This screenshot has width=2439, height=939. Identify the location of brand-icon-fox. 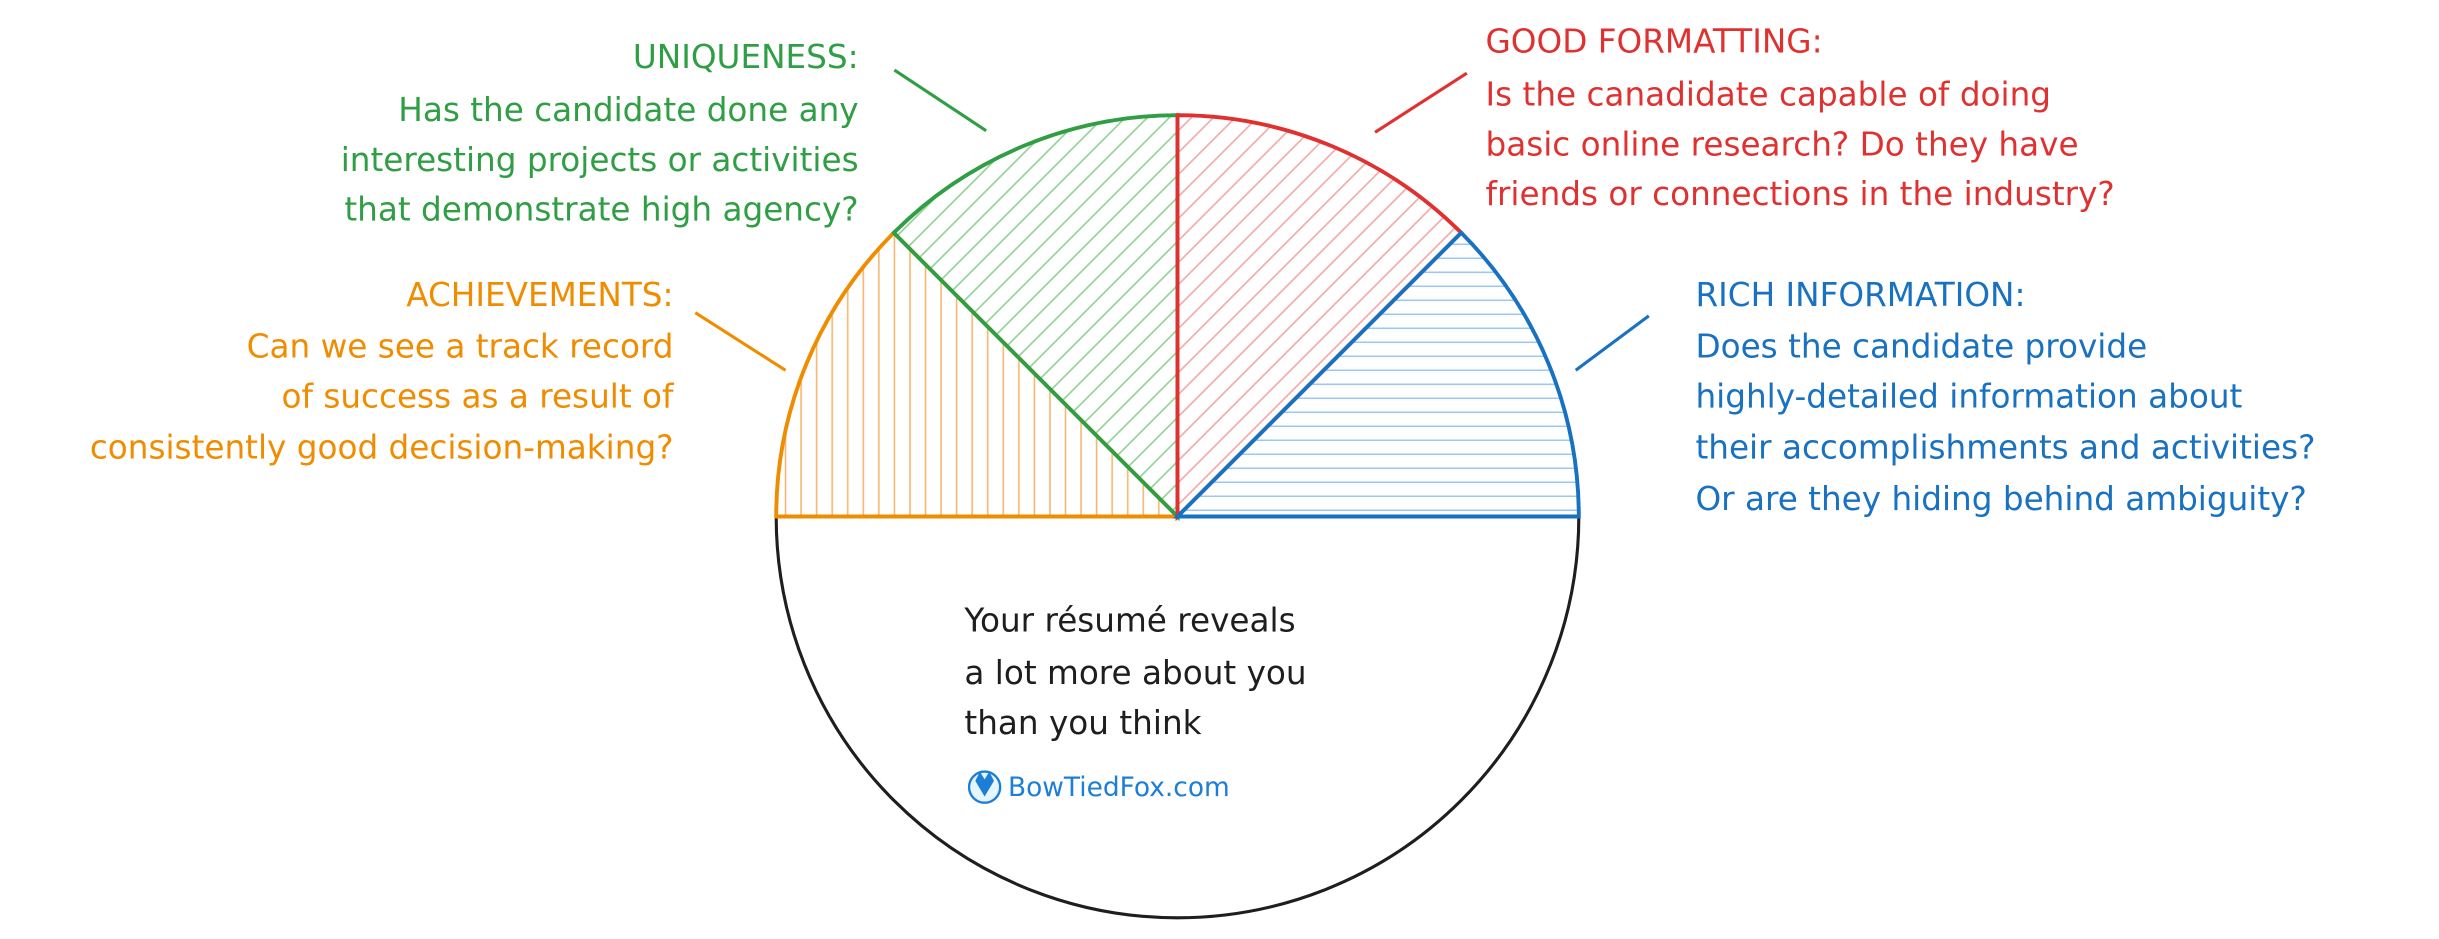
(984, 784).